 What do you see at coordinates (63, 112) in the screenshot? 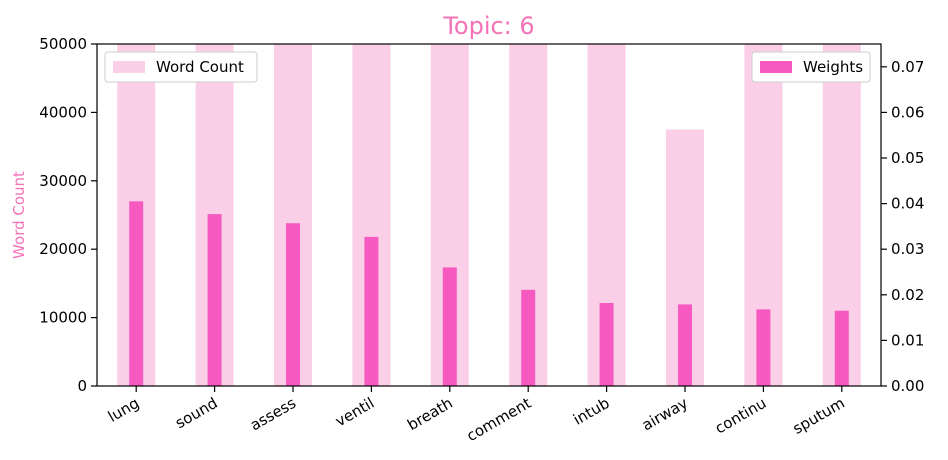
I see `left-tick-label: 40000` at bounding box center [63, 112].